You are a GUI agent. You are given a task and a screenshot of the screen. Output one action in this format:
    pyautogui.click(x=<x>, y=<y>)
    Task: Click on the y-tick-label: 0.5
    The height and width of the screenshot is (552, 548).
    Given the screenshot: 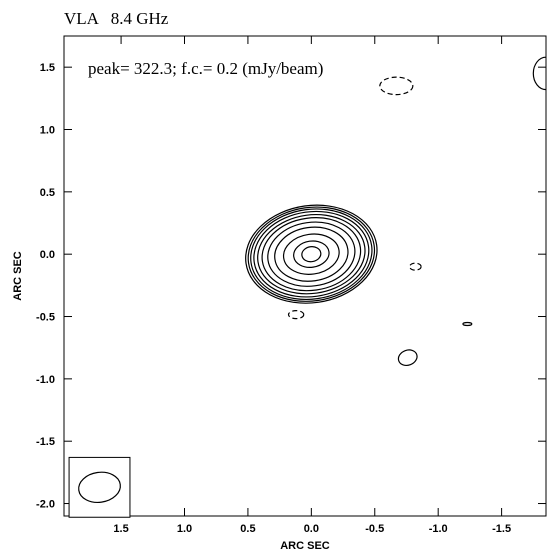 What is the action you would take?
    pyautogui.click(x=47, y=193)
    